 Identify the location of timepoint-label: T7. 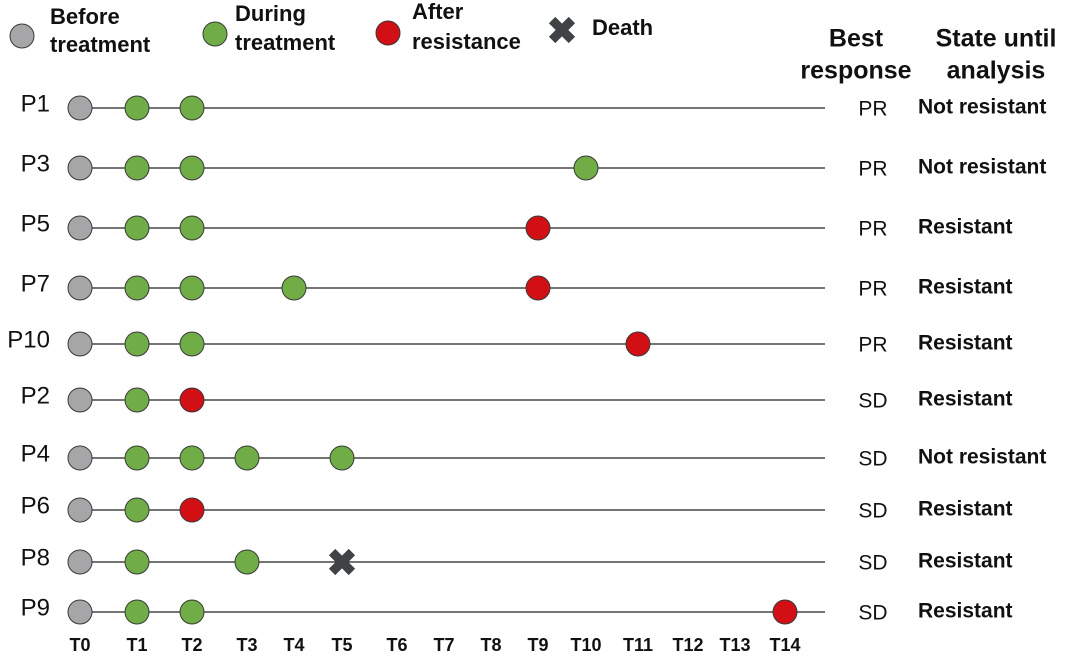
(443, 645).